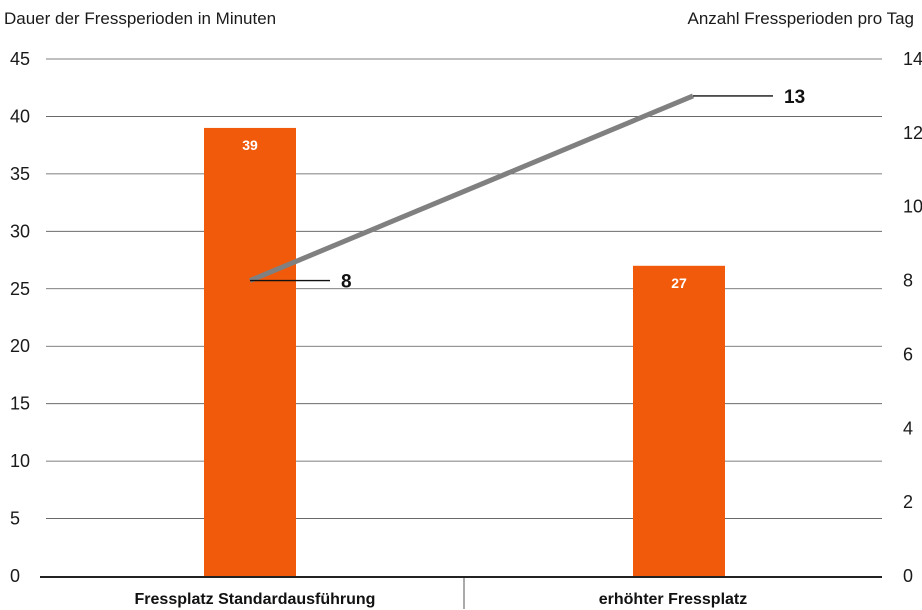 Image resolution: width=922 pixels, height=610 pixels. I want to click on left-tick-label: 10, so click(20, 461).